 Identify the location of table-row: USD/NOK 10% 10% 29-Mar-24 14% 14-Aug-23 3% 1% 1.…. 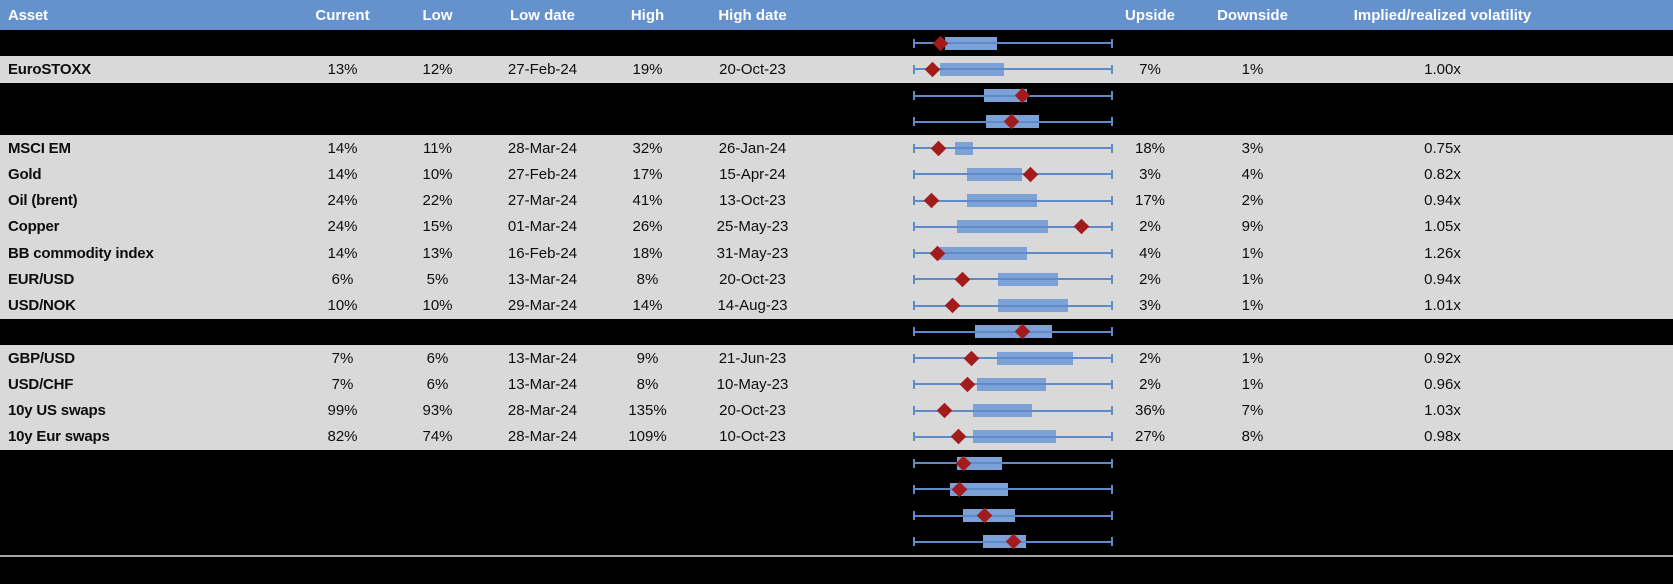
(836, 305).